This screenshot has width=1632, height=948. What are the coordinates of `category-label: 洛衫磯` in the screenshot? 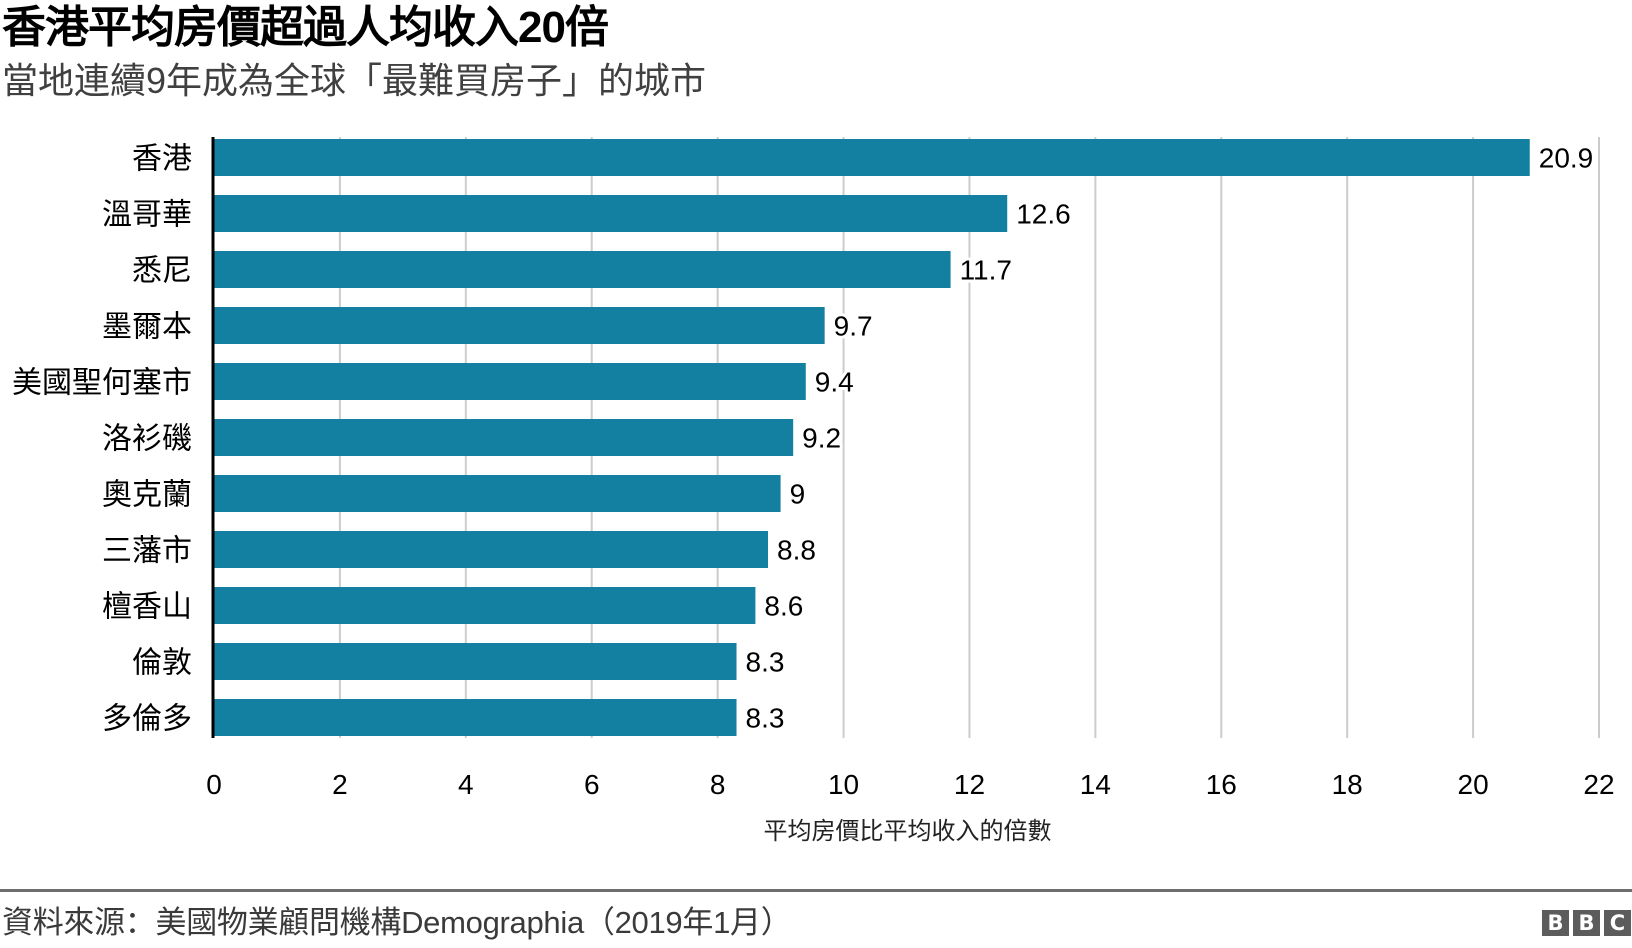 It's located at (147, 439).